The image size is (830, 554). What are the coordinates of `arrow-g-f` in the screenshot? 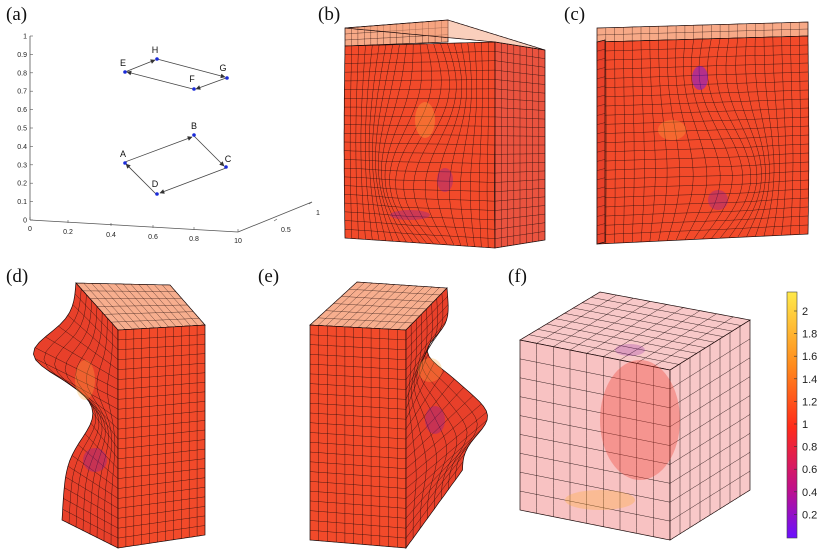 It's located at (211, 83).